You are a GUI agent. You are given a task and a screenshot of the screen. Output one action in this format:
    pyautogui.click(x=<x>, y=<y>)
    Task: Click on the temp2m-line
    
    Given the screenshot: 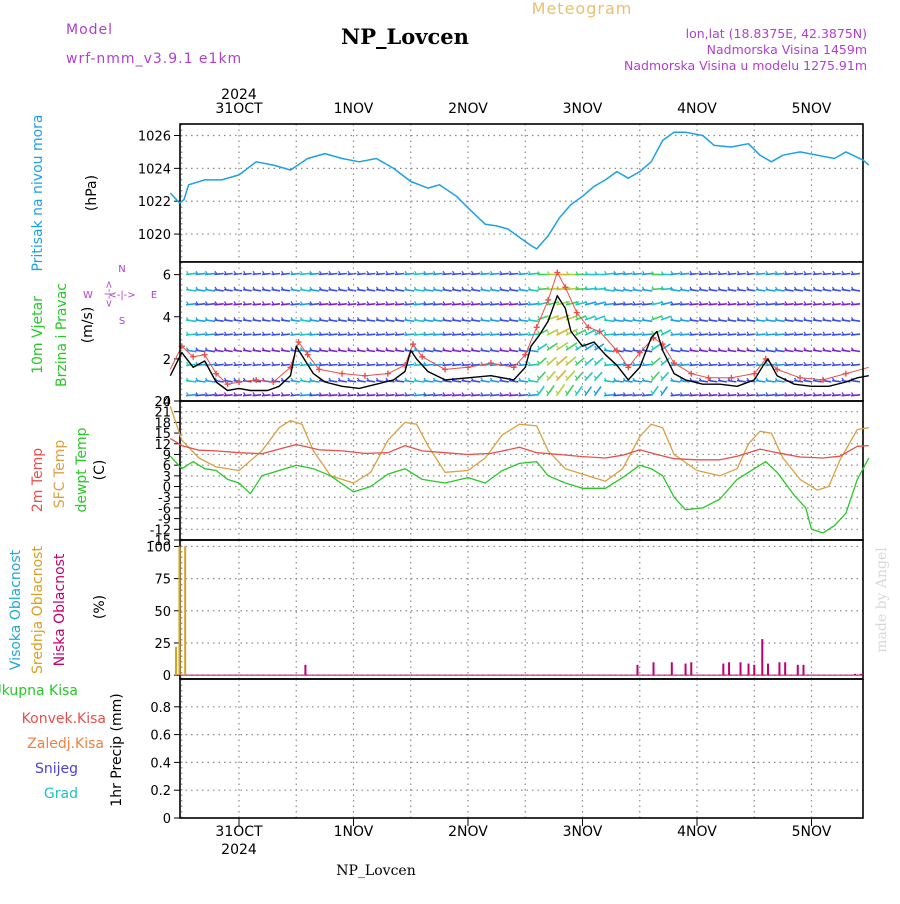 What is the action you would take?
    pyautogui.click(x=519, y=448)
    